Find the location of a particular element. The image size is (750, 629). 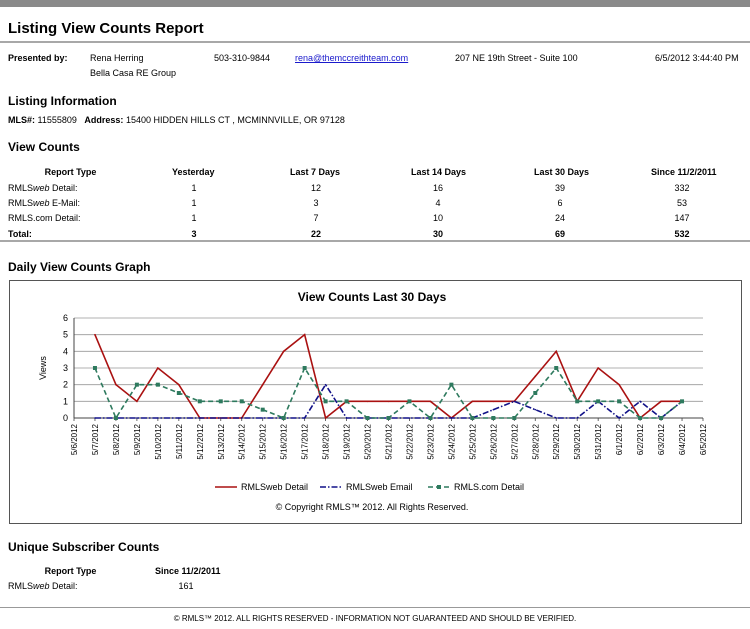

y-tick-label: 3 is located at coordinates (65, 368).